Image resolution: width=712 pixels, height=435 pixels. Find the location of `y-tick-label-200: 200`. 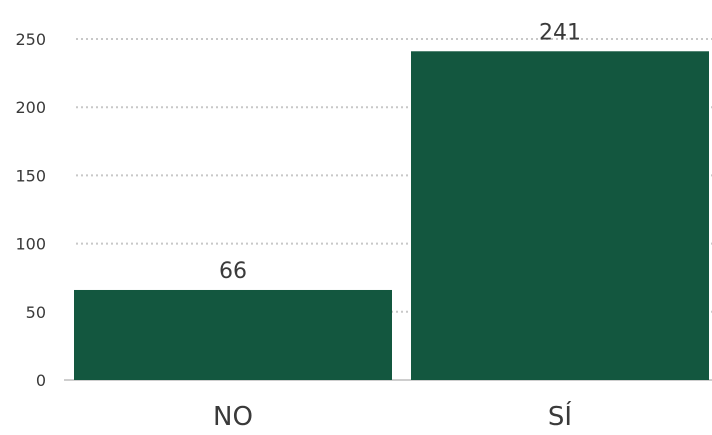

y-tick-label-200: 200 is located at coordinates (30, 107).